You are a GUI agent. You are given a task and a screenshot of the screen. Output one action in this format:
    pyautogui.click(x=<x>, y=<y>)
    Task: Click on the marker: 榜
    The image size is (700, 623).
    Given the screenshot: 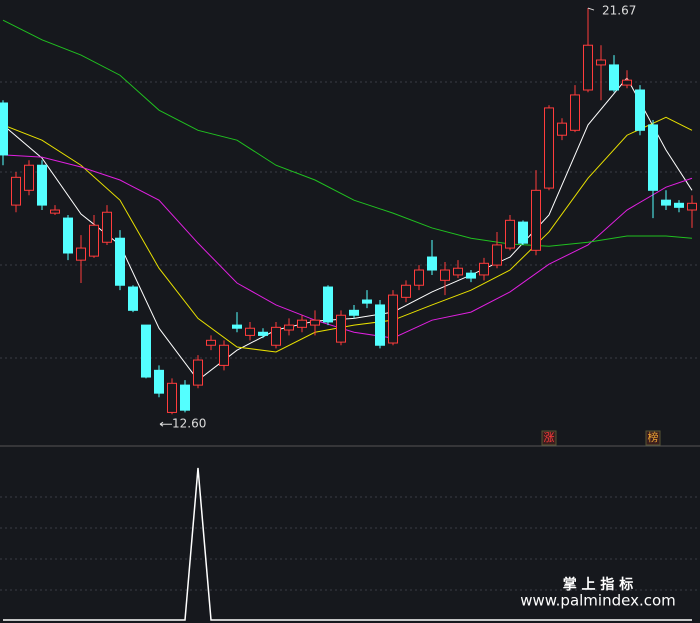 What is the action you would take?
    pyautogui.click(x=653, y=437)
    